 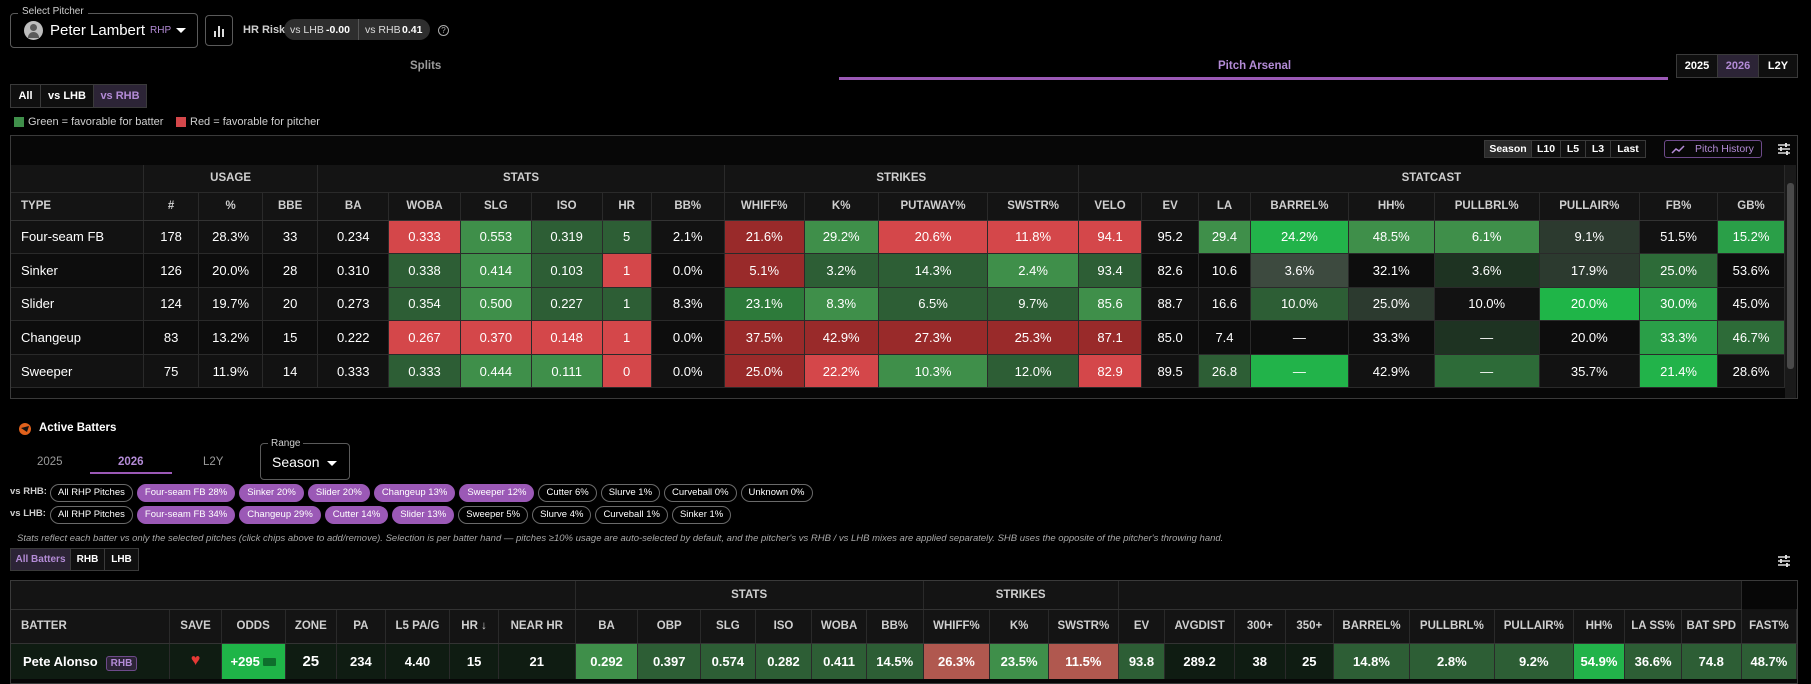 What do you see at coordinates (120, 96) in the screenshot?
I see `split-vs-rhb: vs RHB` at bounding box center [120, 96].